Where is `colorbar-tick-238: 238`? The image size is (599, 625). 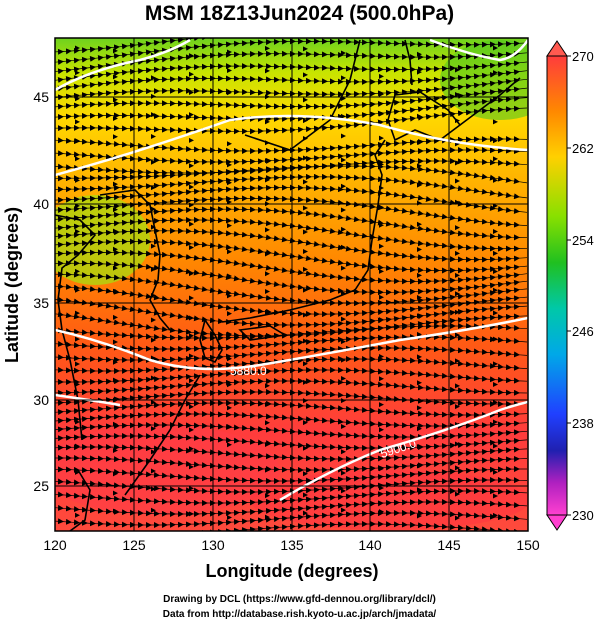 colorbar-tick-238: 238 is located at coordinates (583, 423).